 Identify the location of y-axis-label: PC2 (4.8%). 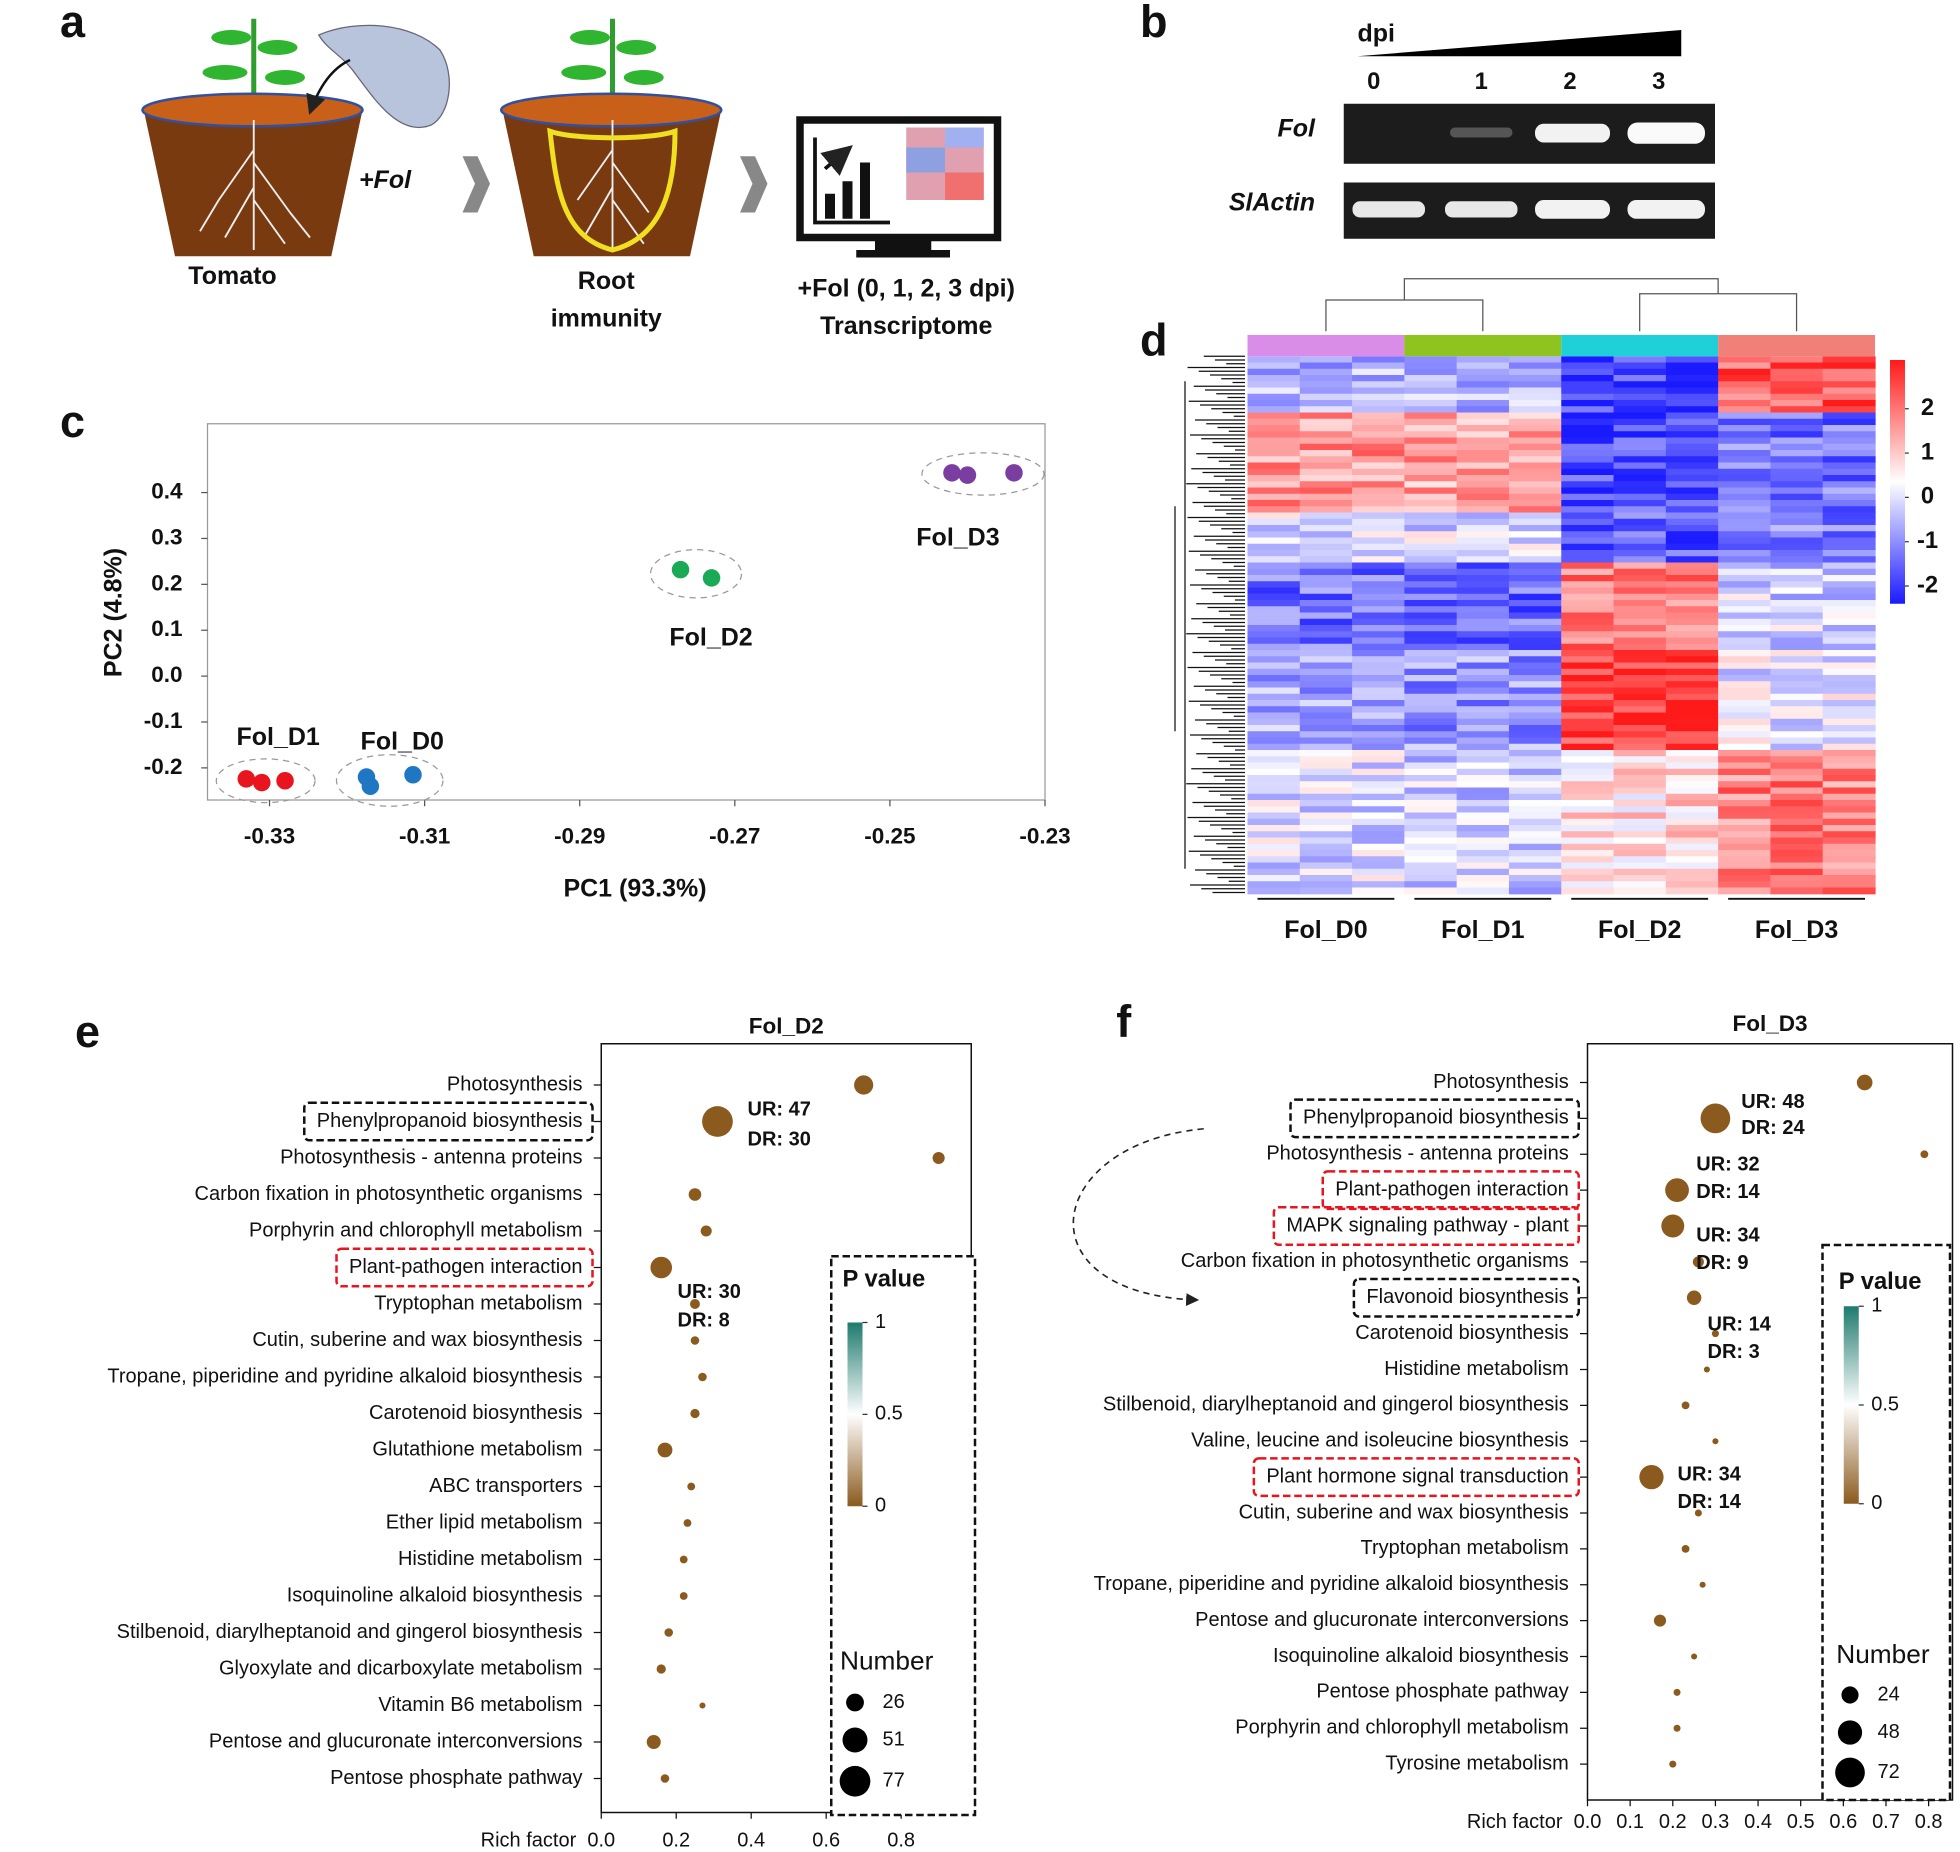
(114, 612).